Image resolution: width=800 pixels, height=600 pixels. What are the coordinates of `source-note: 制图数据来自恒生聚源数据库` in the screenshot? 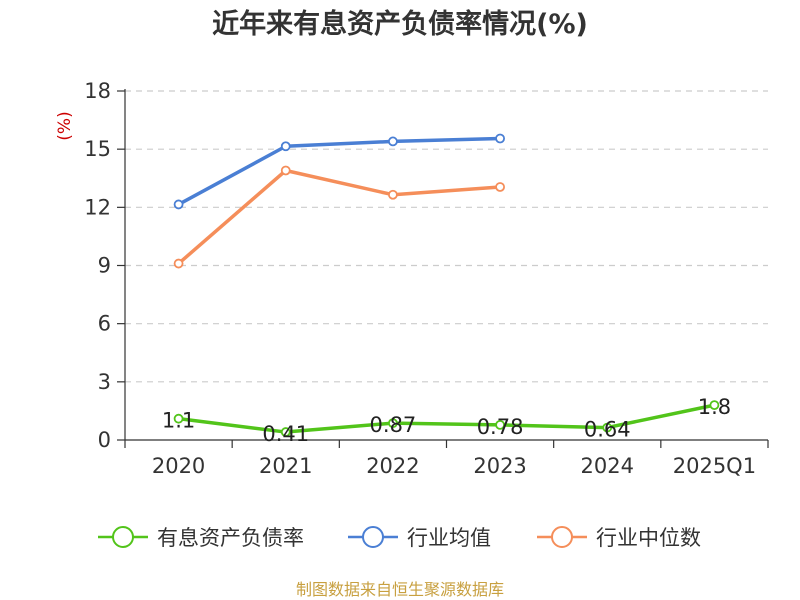 It's located at (400, 589).